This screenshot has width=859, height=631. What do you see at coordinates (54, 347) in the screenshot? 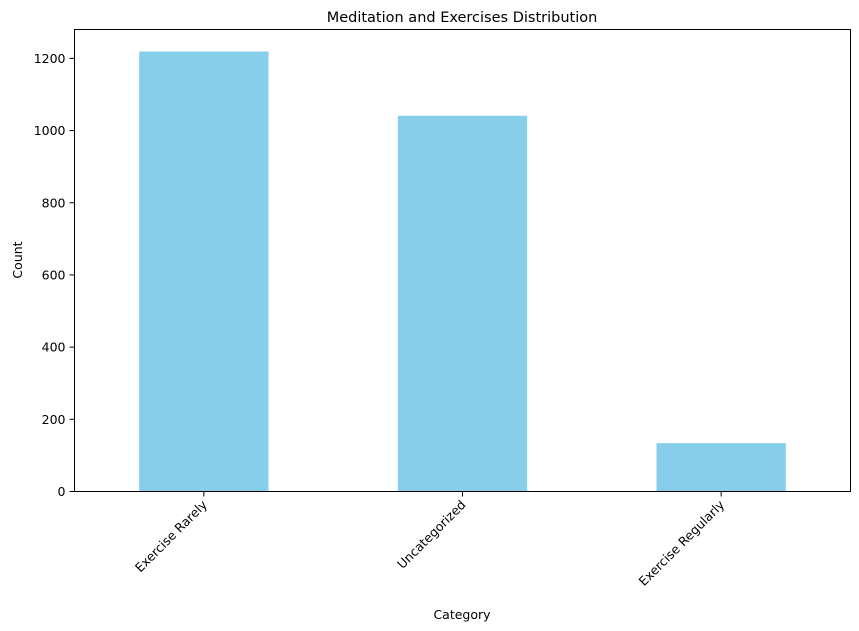
I see `y-tick-label: 400` at bounding box center [54, 347].